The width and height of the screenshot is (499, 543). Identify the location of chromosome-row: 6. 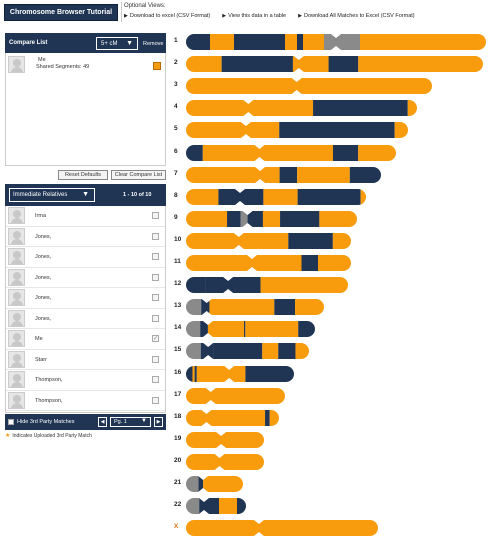
(332, 153).